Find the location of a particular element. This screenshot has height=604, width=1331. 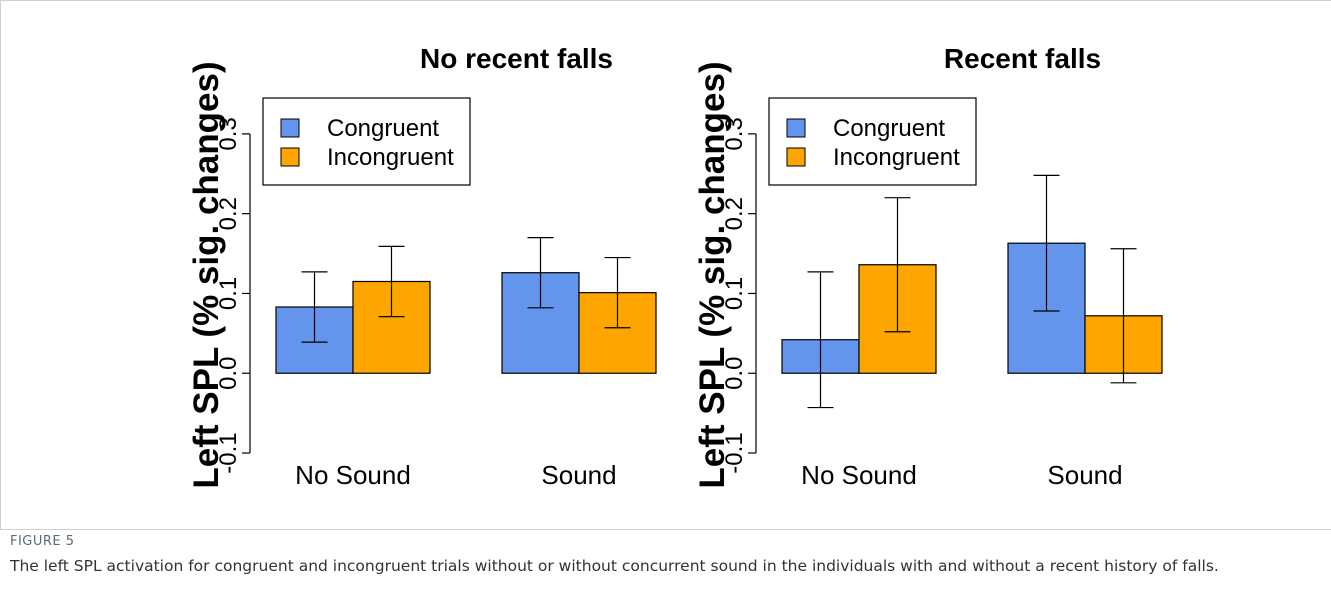

chart-title: Recent falls is located at coordinates (1022, 58).